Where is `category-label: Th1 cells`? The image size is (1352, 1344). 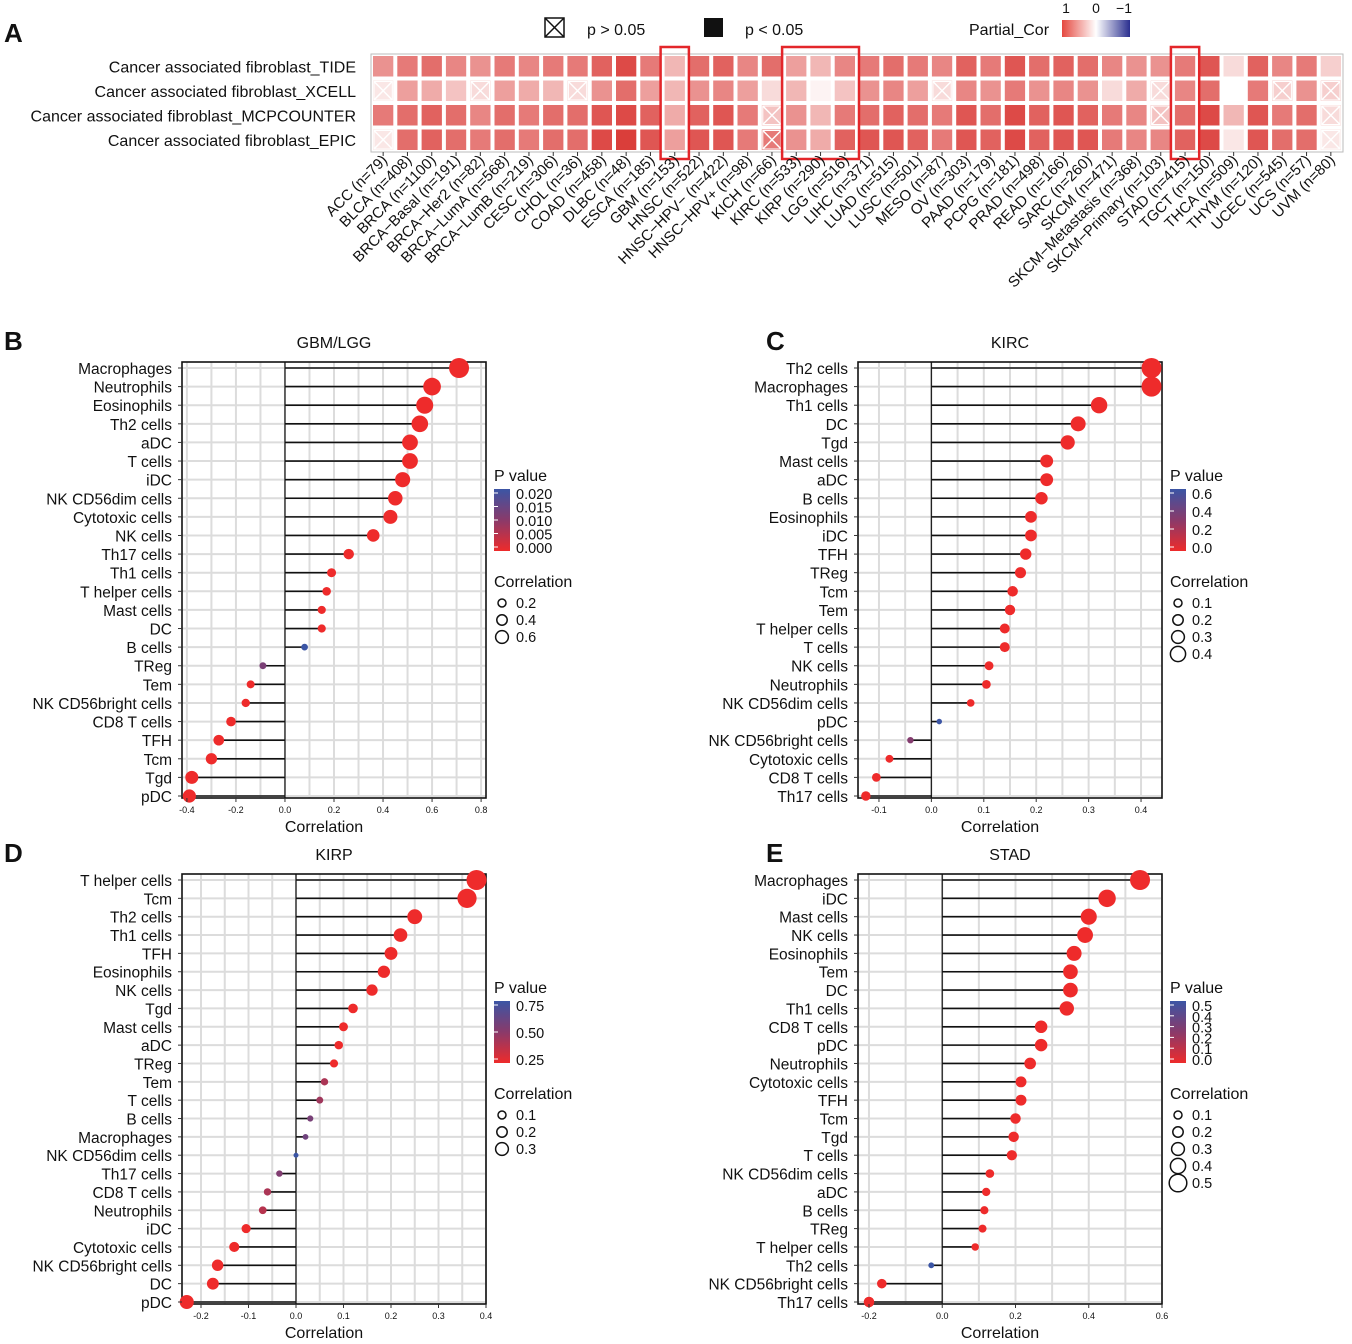
category-label: Th1 cells is located at coordinates (141, 936).